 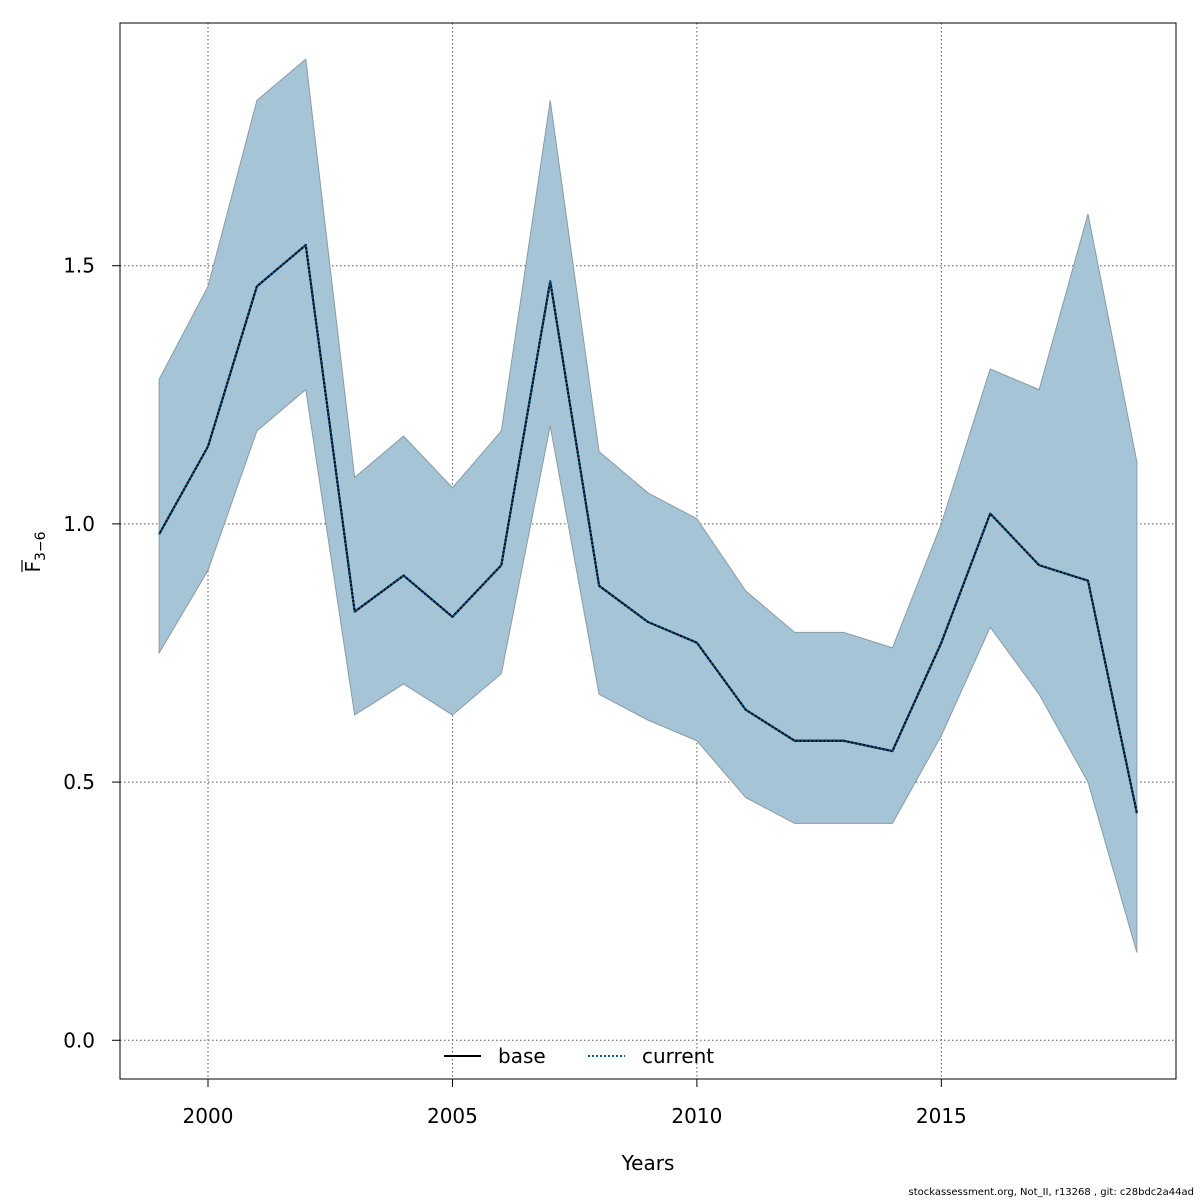 I want to click on legend-item-current: current, so click(x=651, y=1056).